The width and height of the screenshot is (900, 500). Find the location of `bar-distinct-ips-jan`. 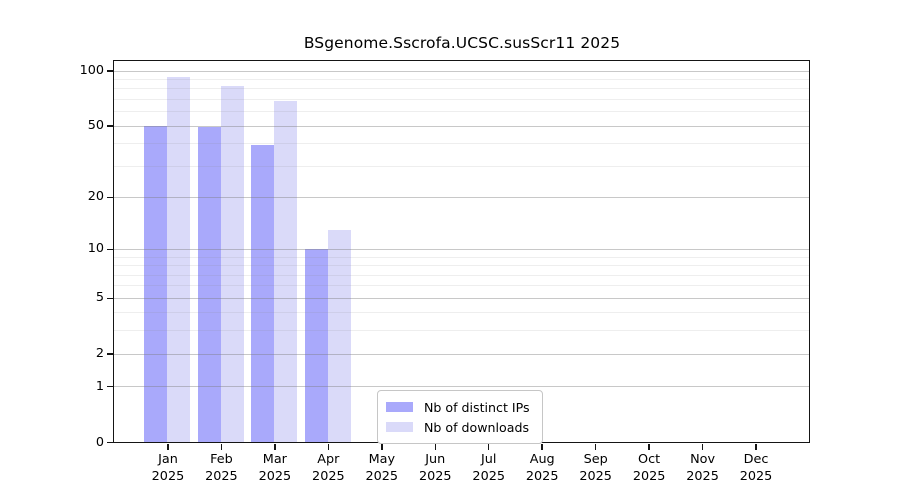

bar-distinct-ips-jan is located at coordinates (156, 283).